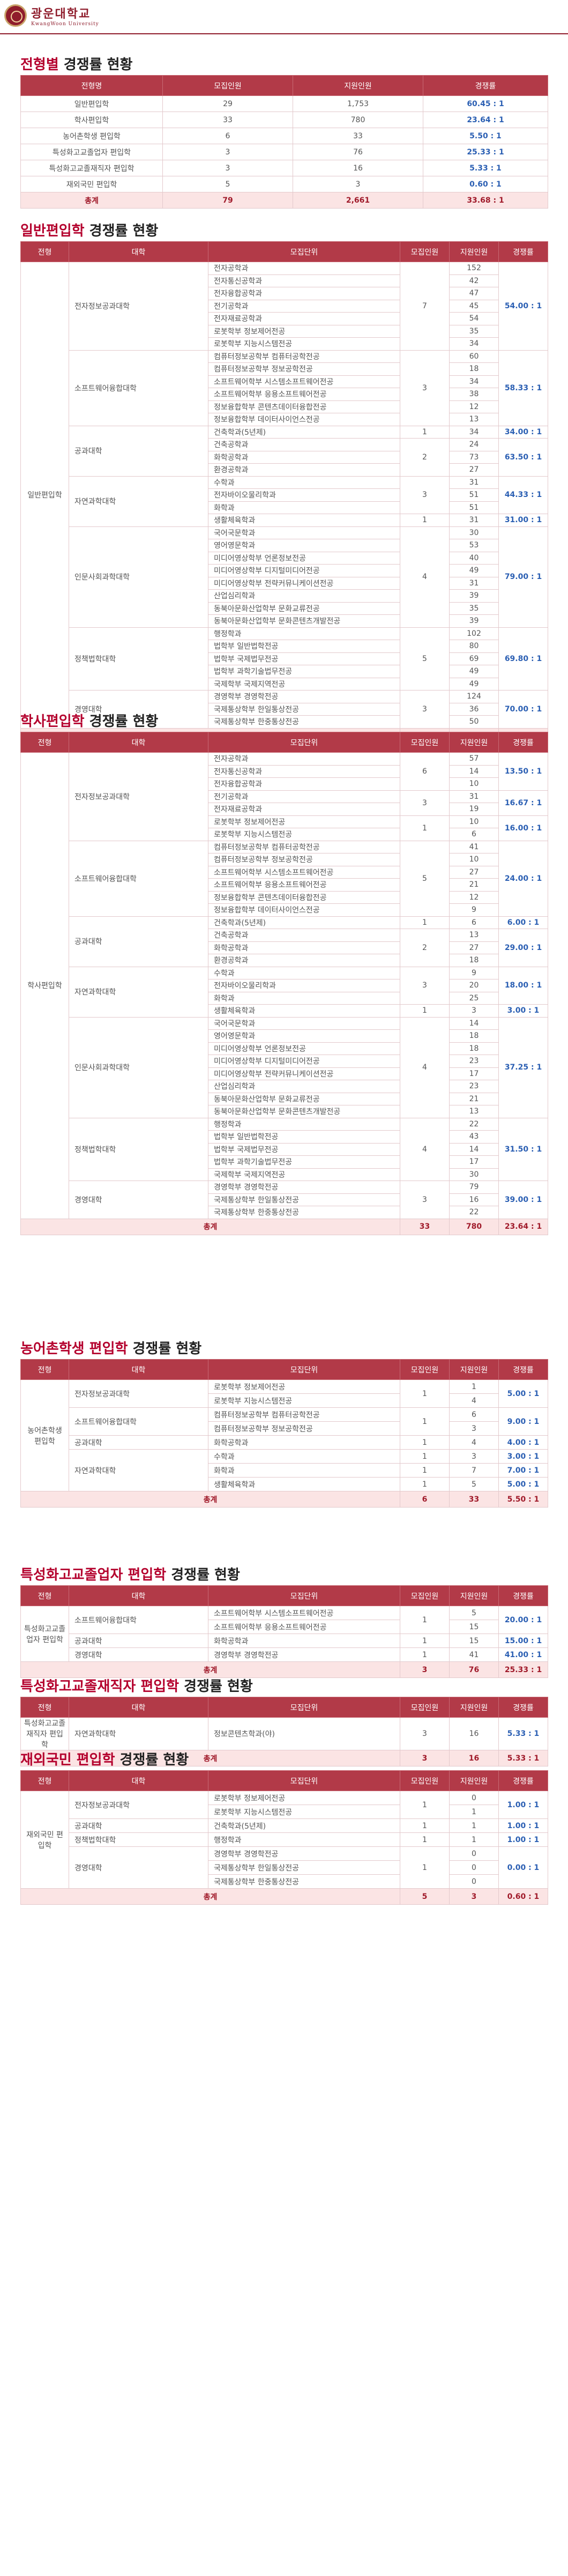 This screenshot has width=568, height=2576. What do you see at coordinates (304, 922) in the screenshot?
I see `department-cell: 건축학과(5년제)` at bounding box center [304, 922].